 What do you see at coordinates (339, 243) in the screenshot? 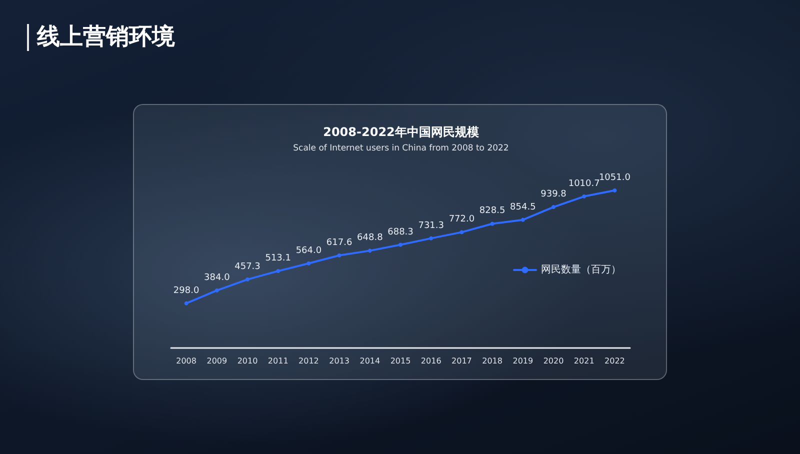
I see `data-label: 617.6` at bounding box center [339, 243].